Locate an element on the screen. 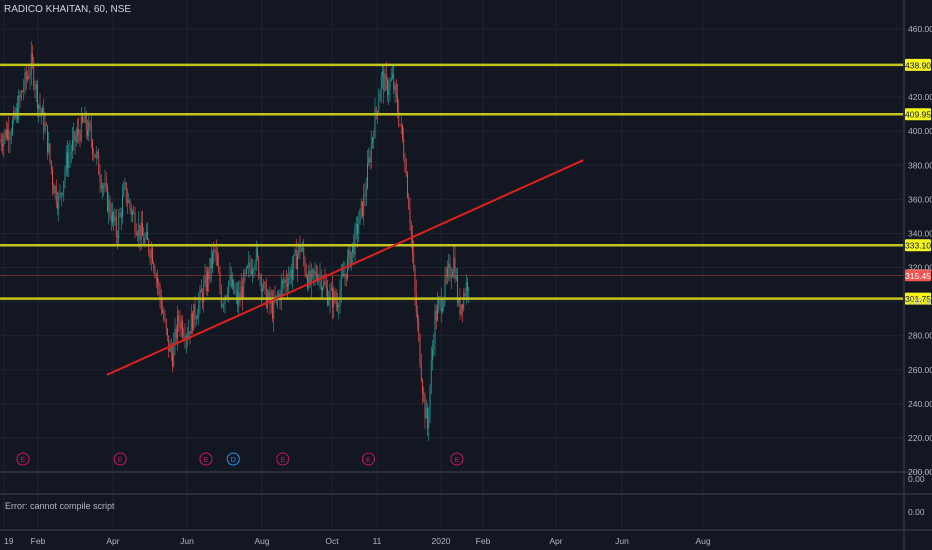 Image resolution: width=932 pixels, height=550 pixels. price-tick-label: 200.00 is located at coordinates (920, 472).